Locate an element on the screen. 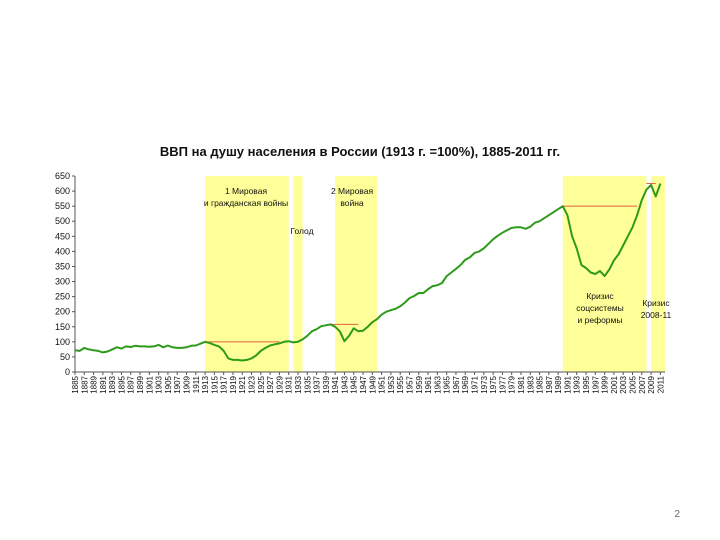 The width and height of the screenshot is (720, 540). x-tick-label: 1889 is located at coordinates (94, 384).